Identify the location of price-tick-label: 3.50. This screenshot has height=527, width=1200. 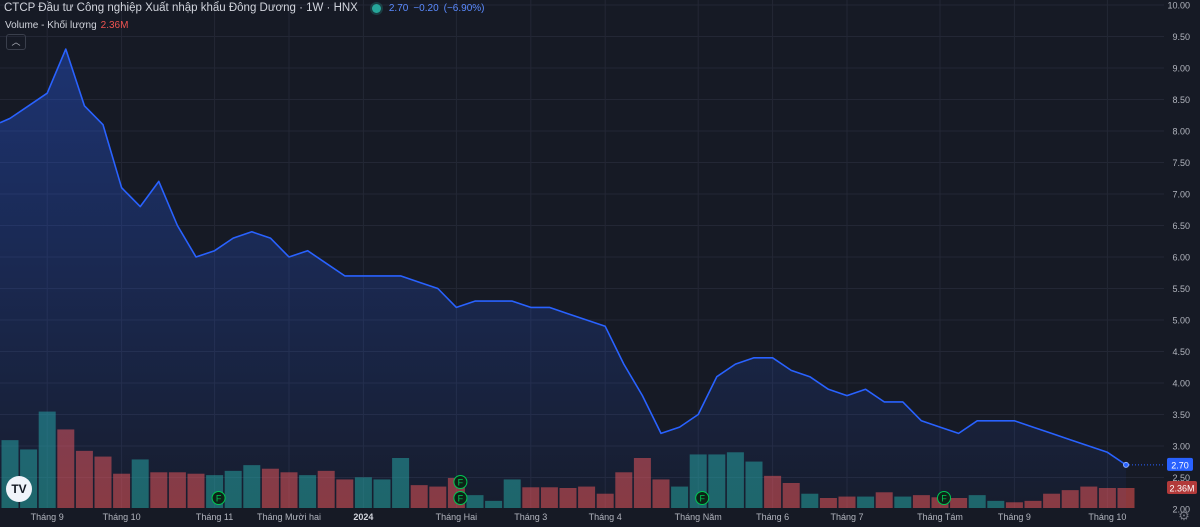
(1181, 415).